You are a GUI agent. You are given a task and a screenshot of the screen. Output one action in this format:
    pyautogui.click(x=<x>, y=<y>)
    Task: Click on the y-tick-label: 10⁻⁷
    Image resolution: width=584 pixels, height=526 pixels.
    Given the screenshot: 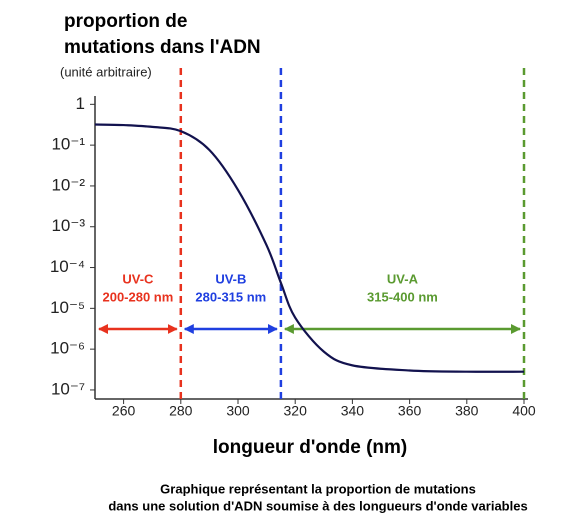 What is the action you would take?
    pyautogui.click(x=68, y=388)
    